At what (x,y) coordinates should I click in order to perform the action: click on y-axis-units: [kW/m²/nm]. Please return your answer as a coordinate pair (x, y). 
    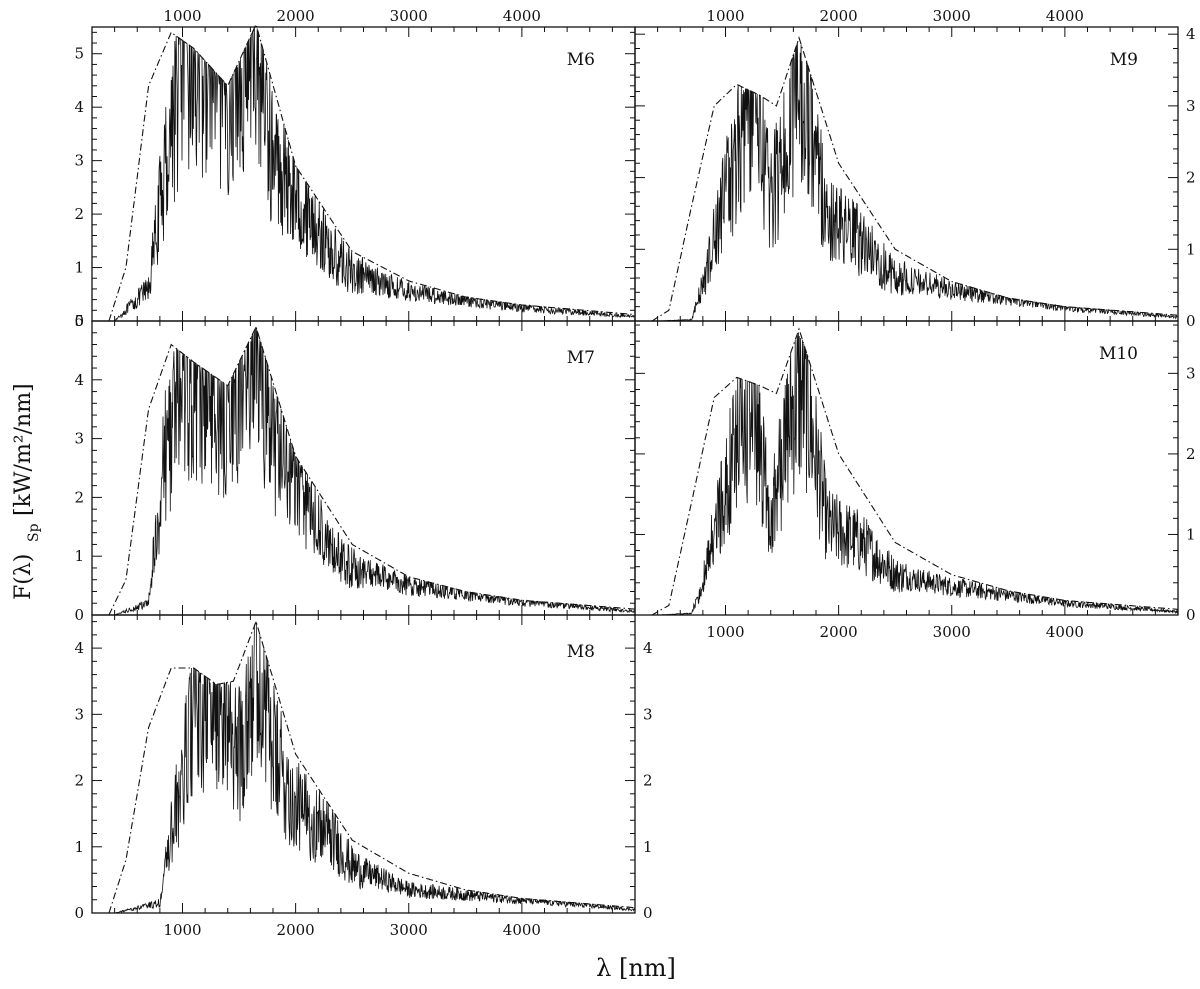
    Looking at the image, I should click on (23, 449).